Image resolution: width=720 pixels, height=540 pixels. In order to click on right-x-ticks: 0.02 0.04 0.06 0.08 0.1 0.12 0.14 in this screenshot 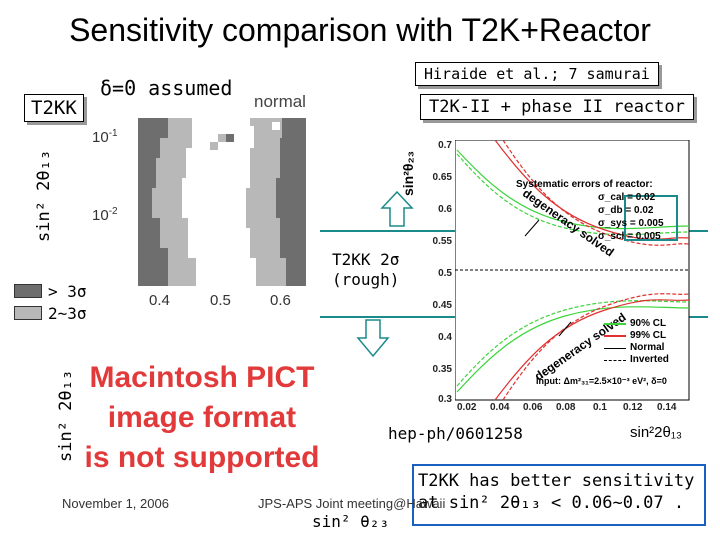, I will do `click(573, 409)`.